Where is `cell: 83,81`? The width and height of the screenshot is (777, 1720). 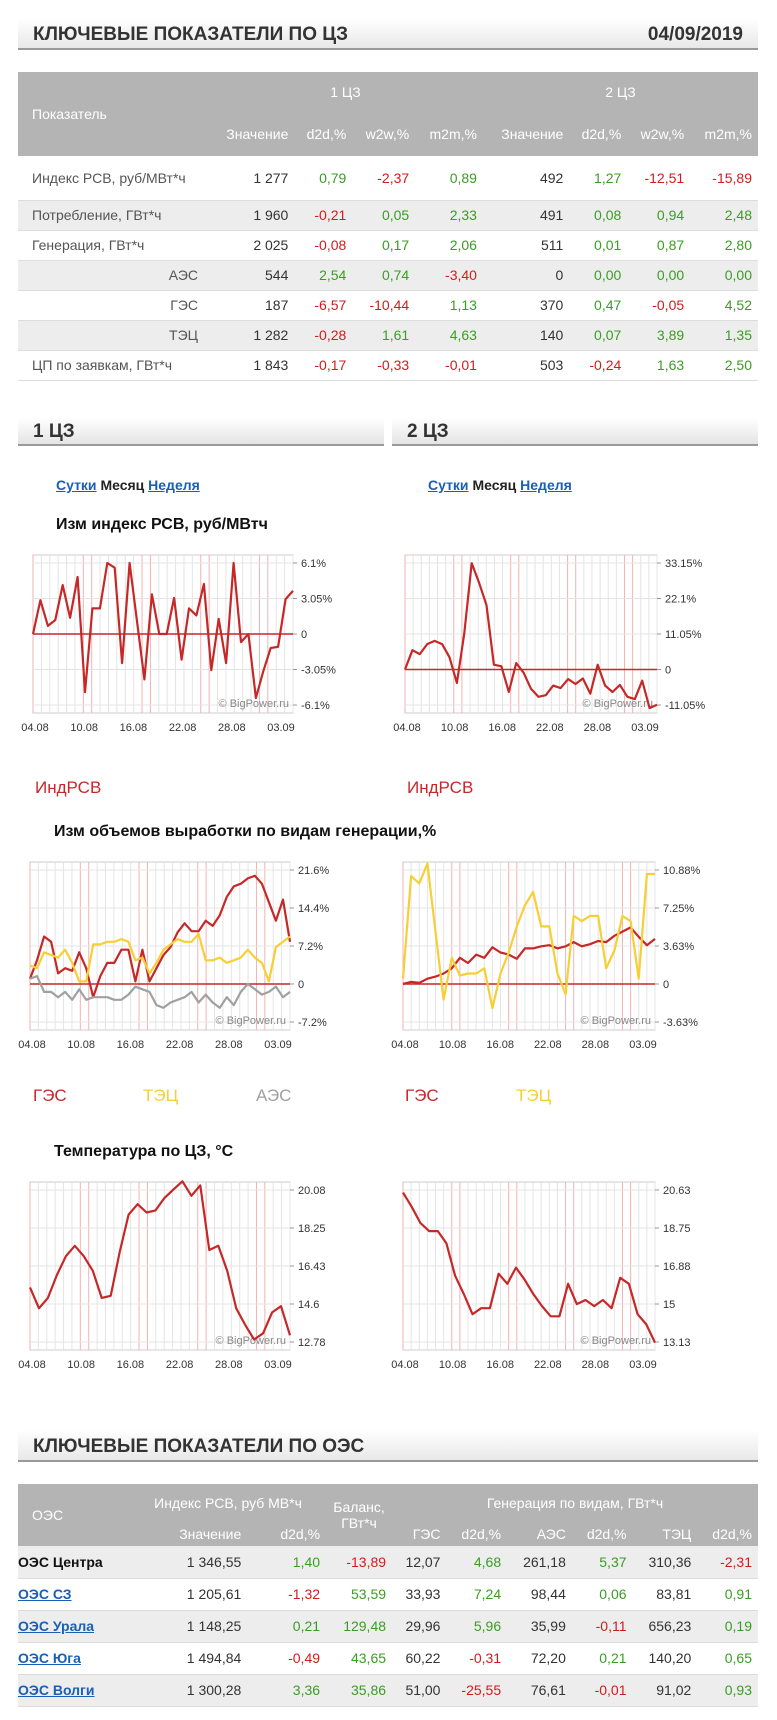 cell: 83,81 is located at coordinates (665, 1594).